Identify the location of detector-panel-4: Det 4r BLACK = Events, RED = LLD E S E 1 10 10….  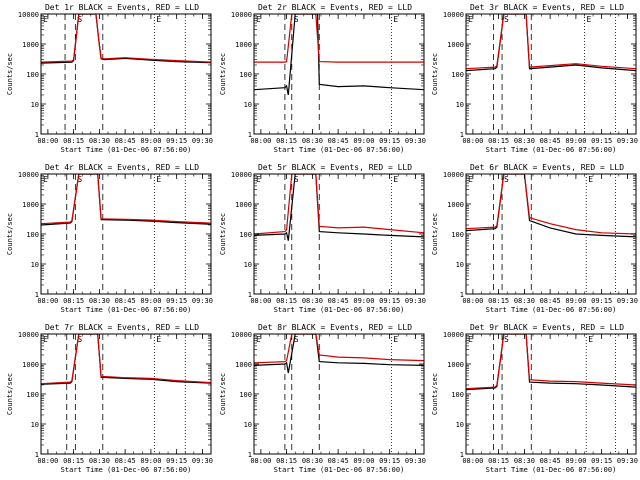
(109, 238).